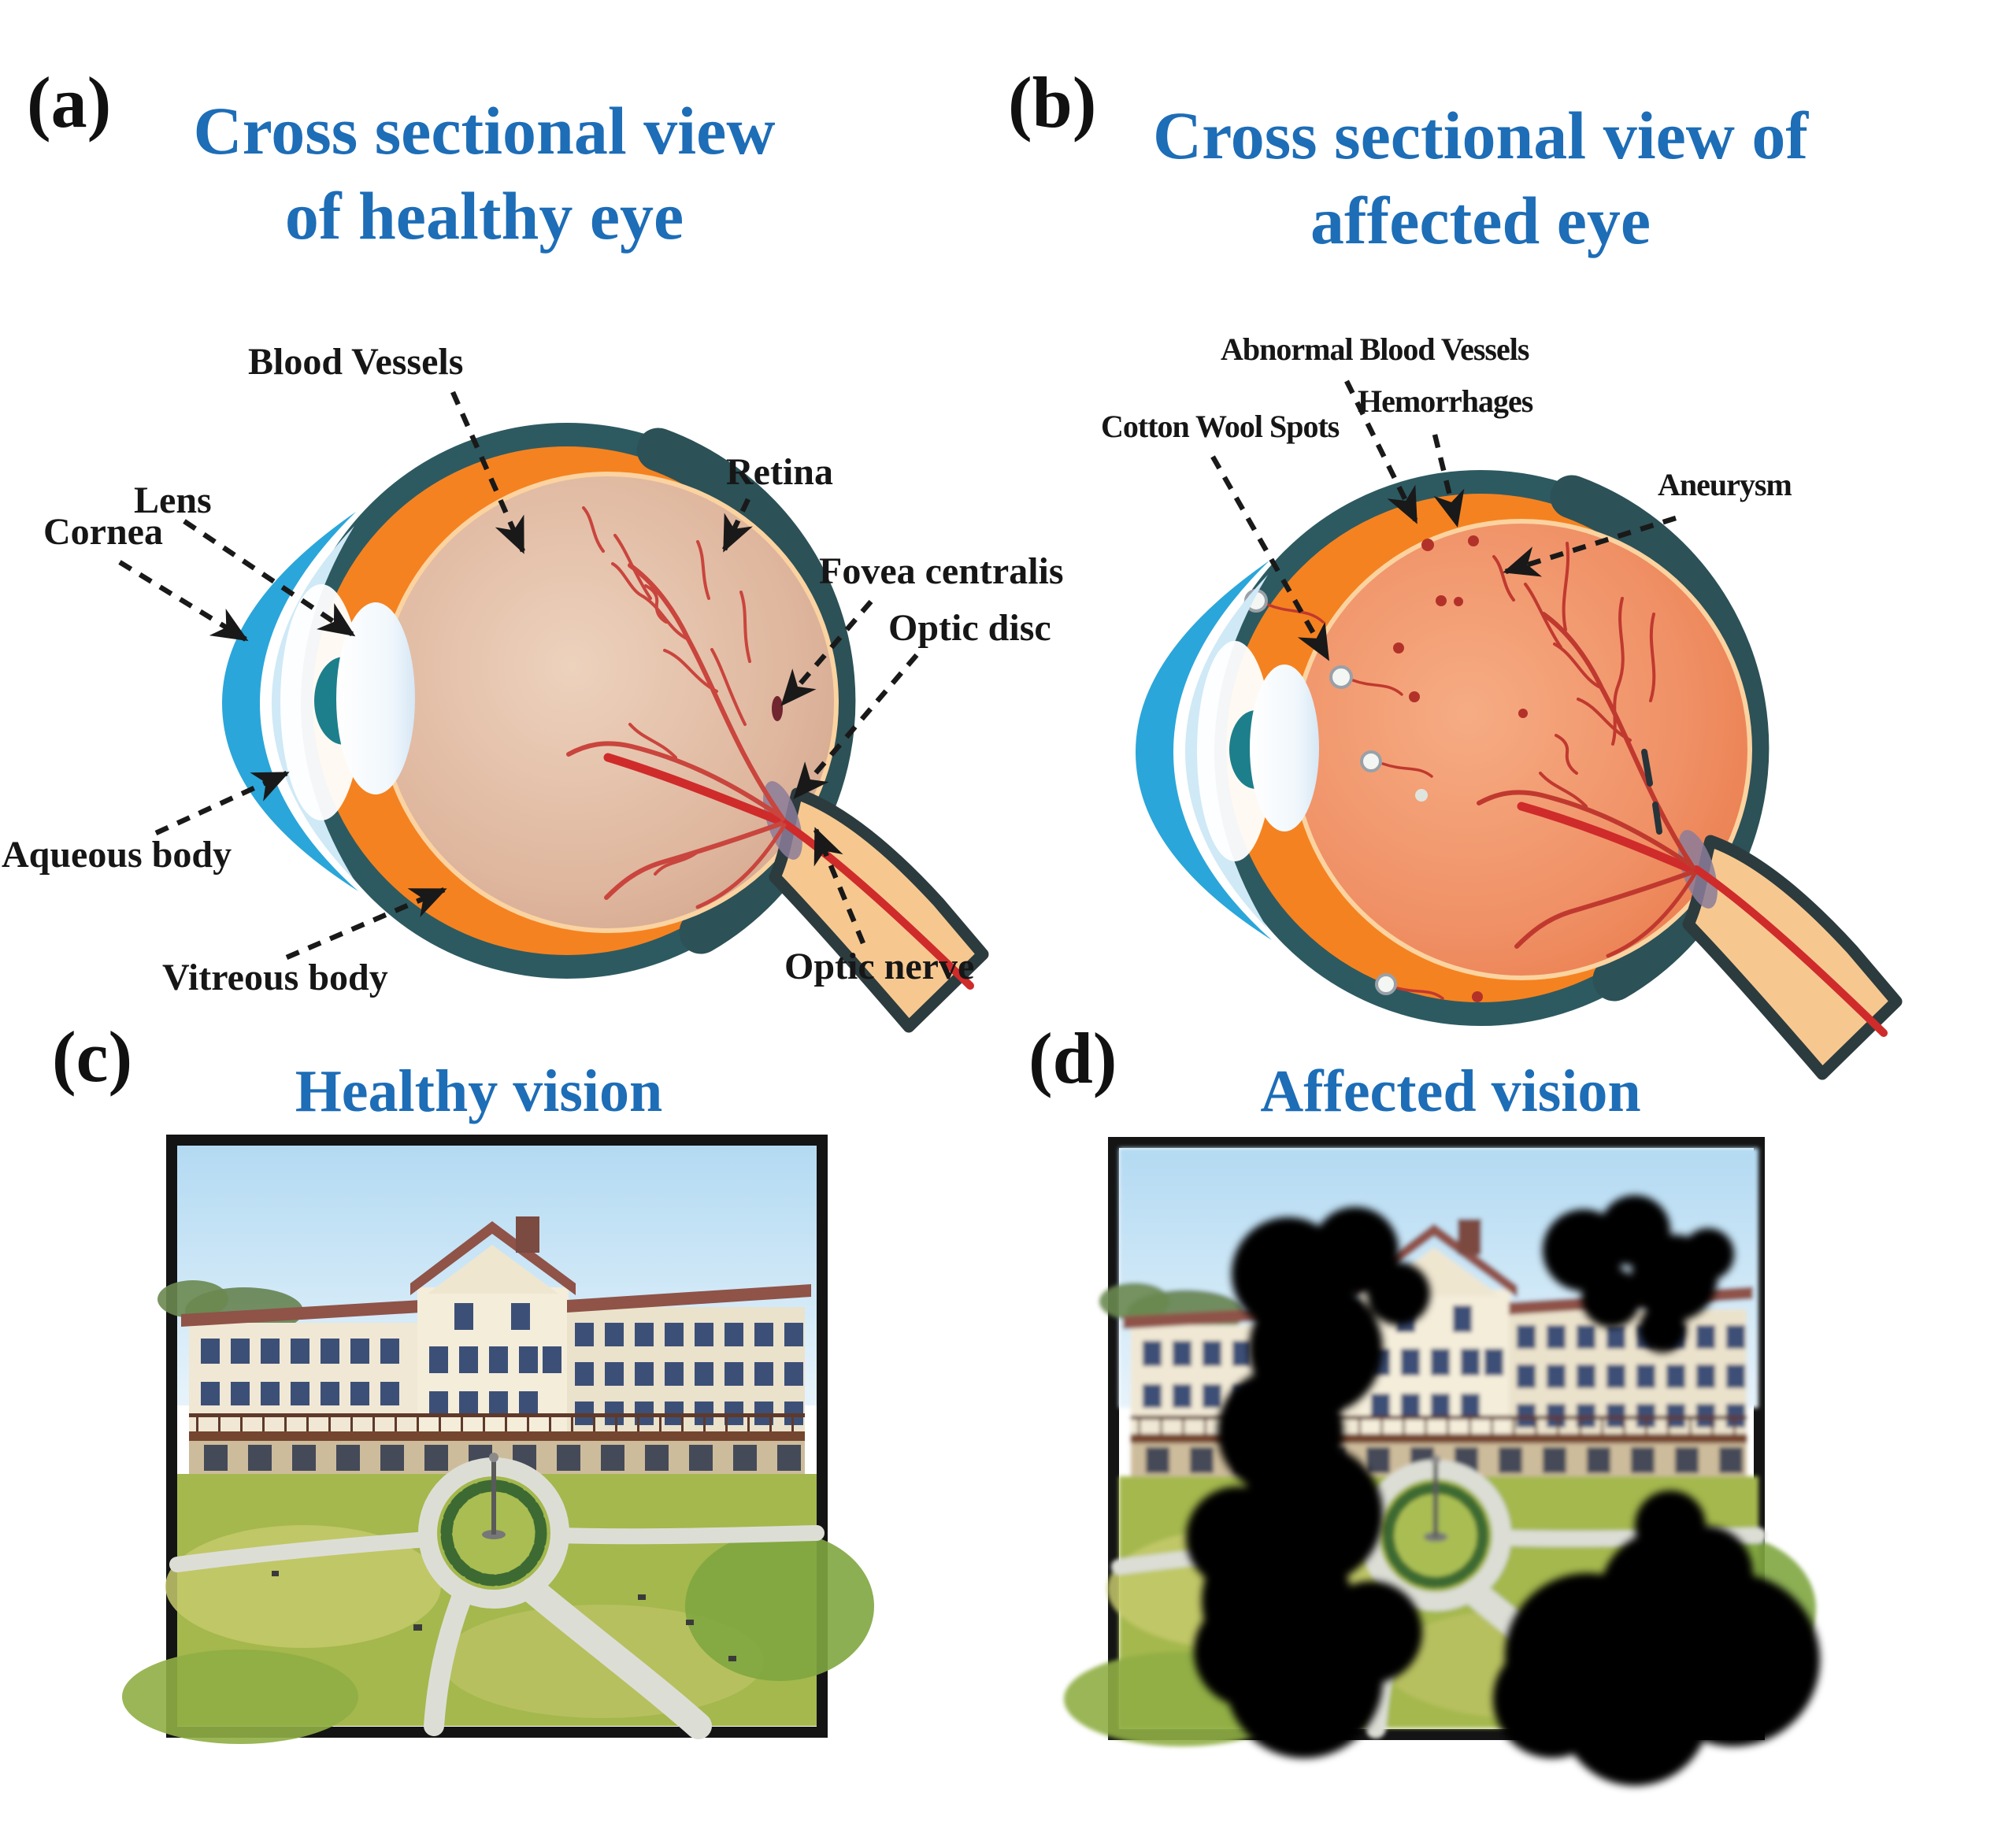  I want to click on label-aneurysm: Aneurysm, so click(1725, 485).